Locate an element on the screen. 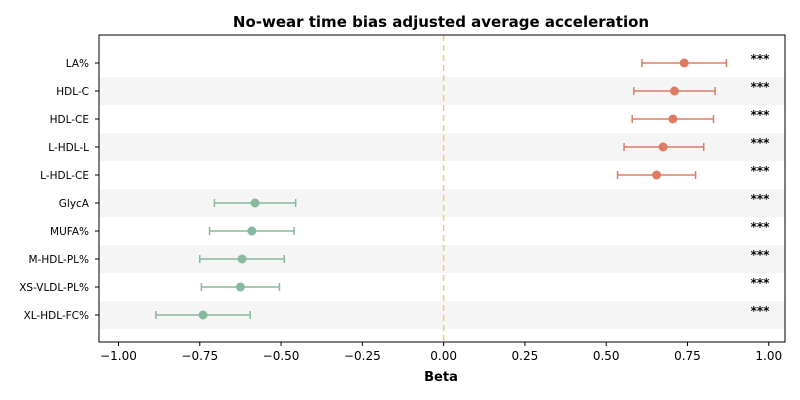  x-tick-label: −0.50 is located at coordinates (281, 356).